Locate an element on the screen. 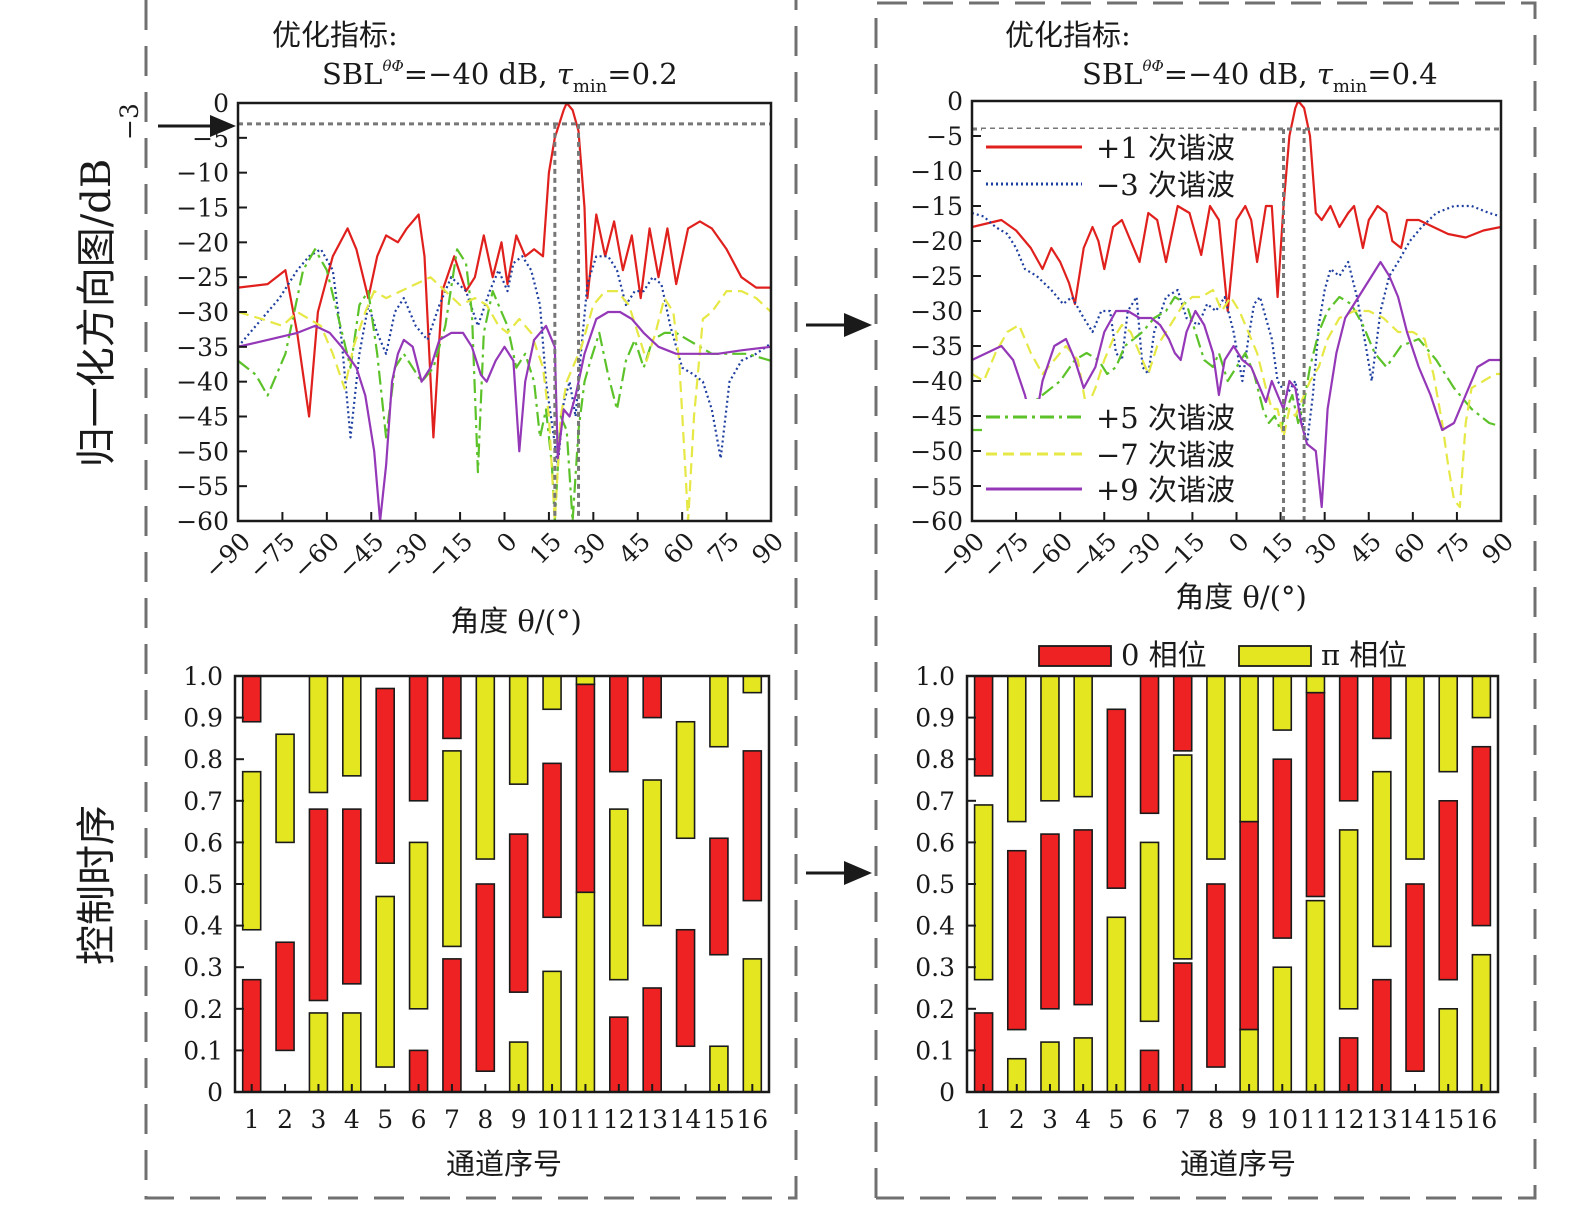 The image size is (1575, 1208). y-tick-label: 0.4 is located at coordinates (203, 926).